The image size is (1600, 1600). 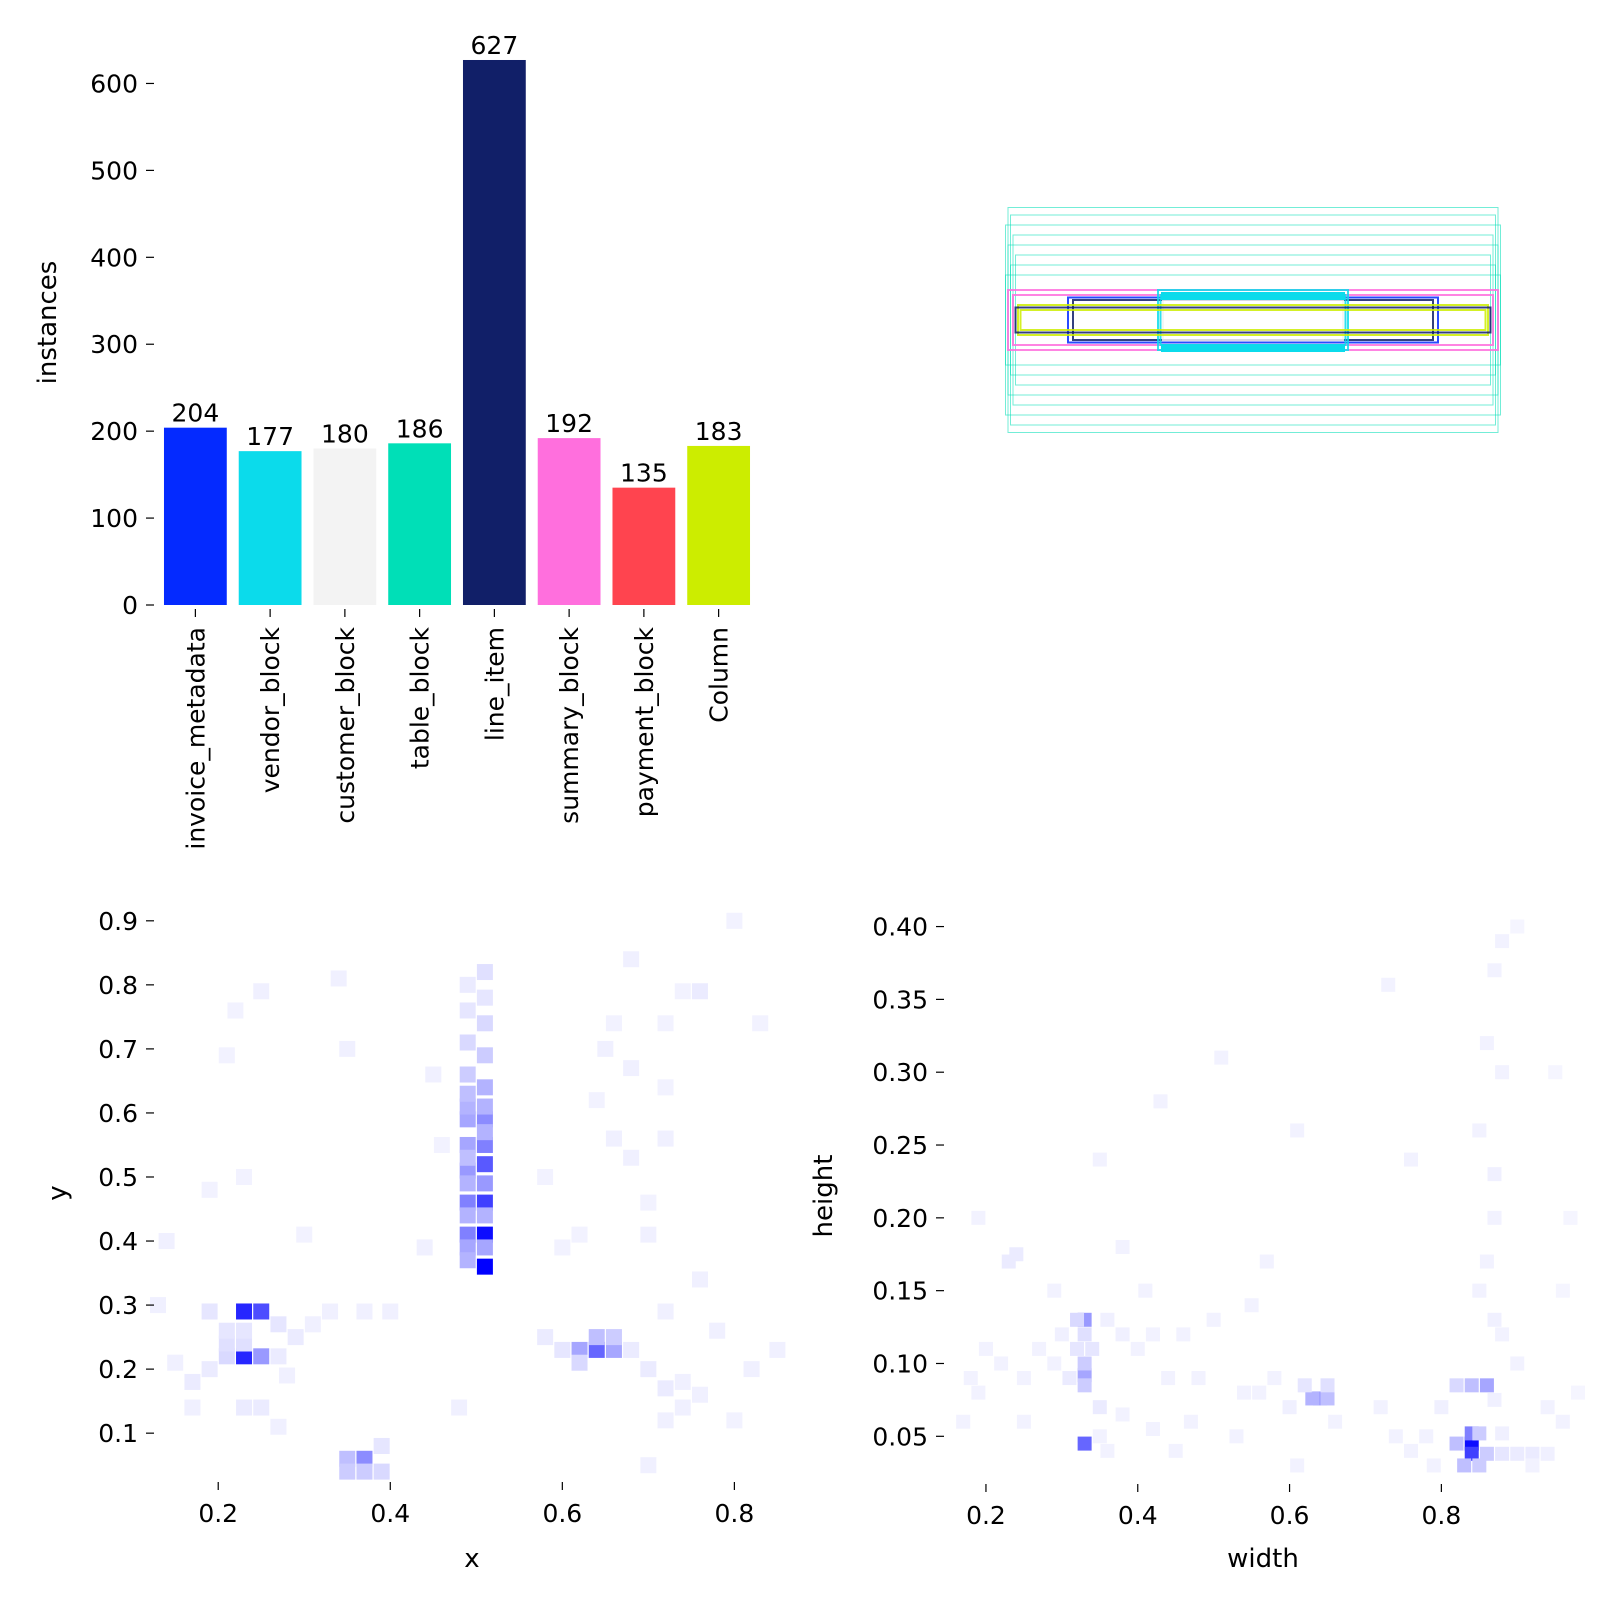 I want to click on y-tick-label: 0.4, so click(x=118, y=1241).